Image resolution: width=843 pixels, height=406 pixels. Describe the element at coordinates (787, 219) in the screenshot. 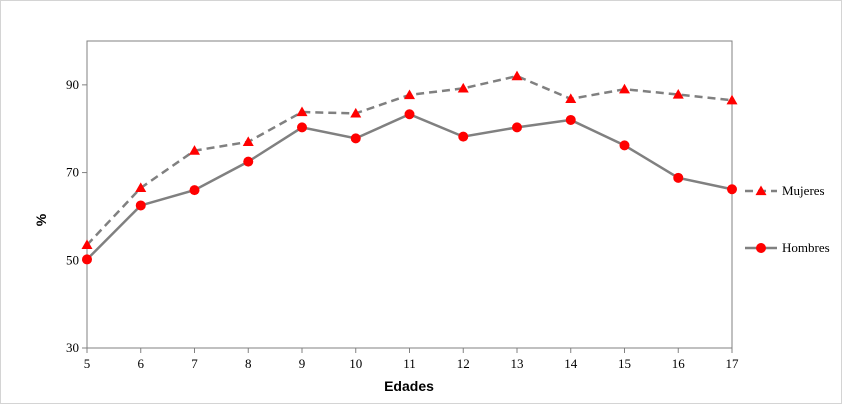

I see `legend: Mujeres Hombres` at that location.